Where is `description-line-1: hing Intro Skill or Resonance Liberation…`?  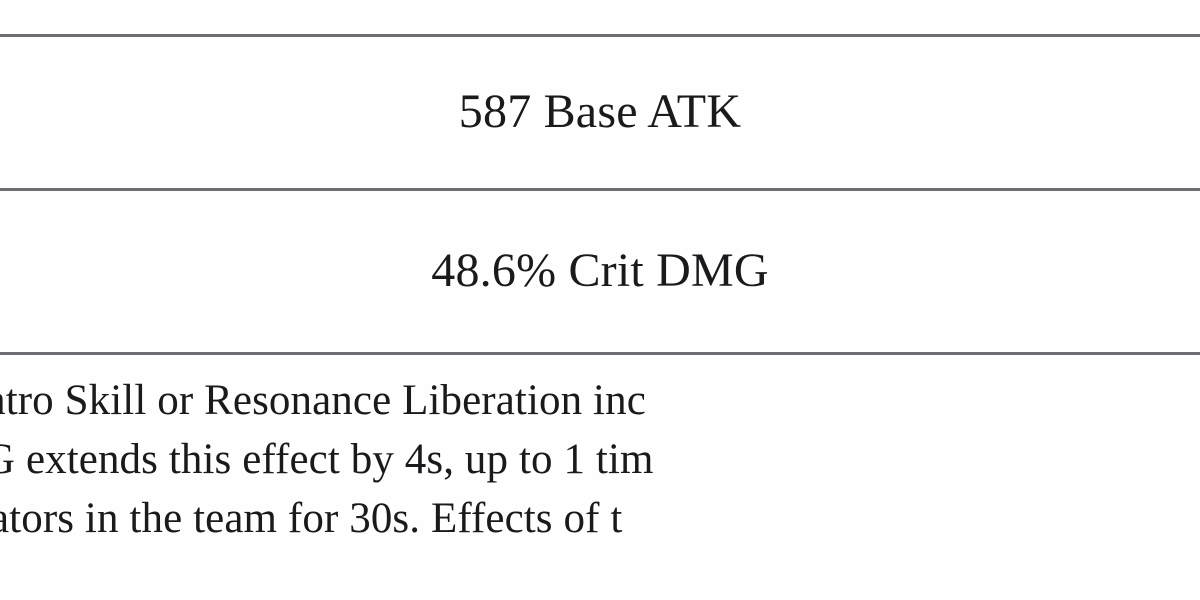 description-line-1: hing Intro Skill or Resonance Liberation… is located at coordinates (323, 400).